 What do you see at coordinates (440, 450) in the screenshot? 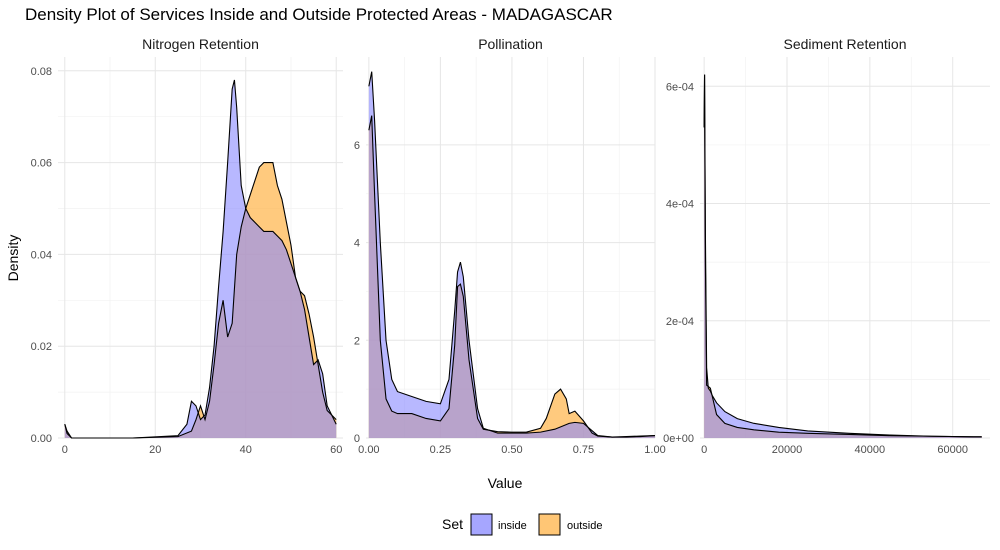
I see `x-tick-label: 0.25` at bounding box center [440, 450].